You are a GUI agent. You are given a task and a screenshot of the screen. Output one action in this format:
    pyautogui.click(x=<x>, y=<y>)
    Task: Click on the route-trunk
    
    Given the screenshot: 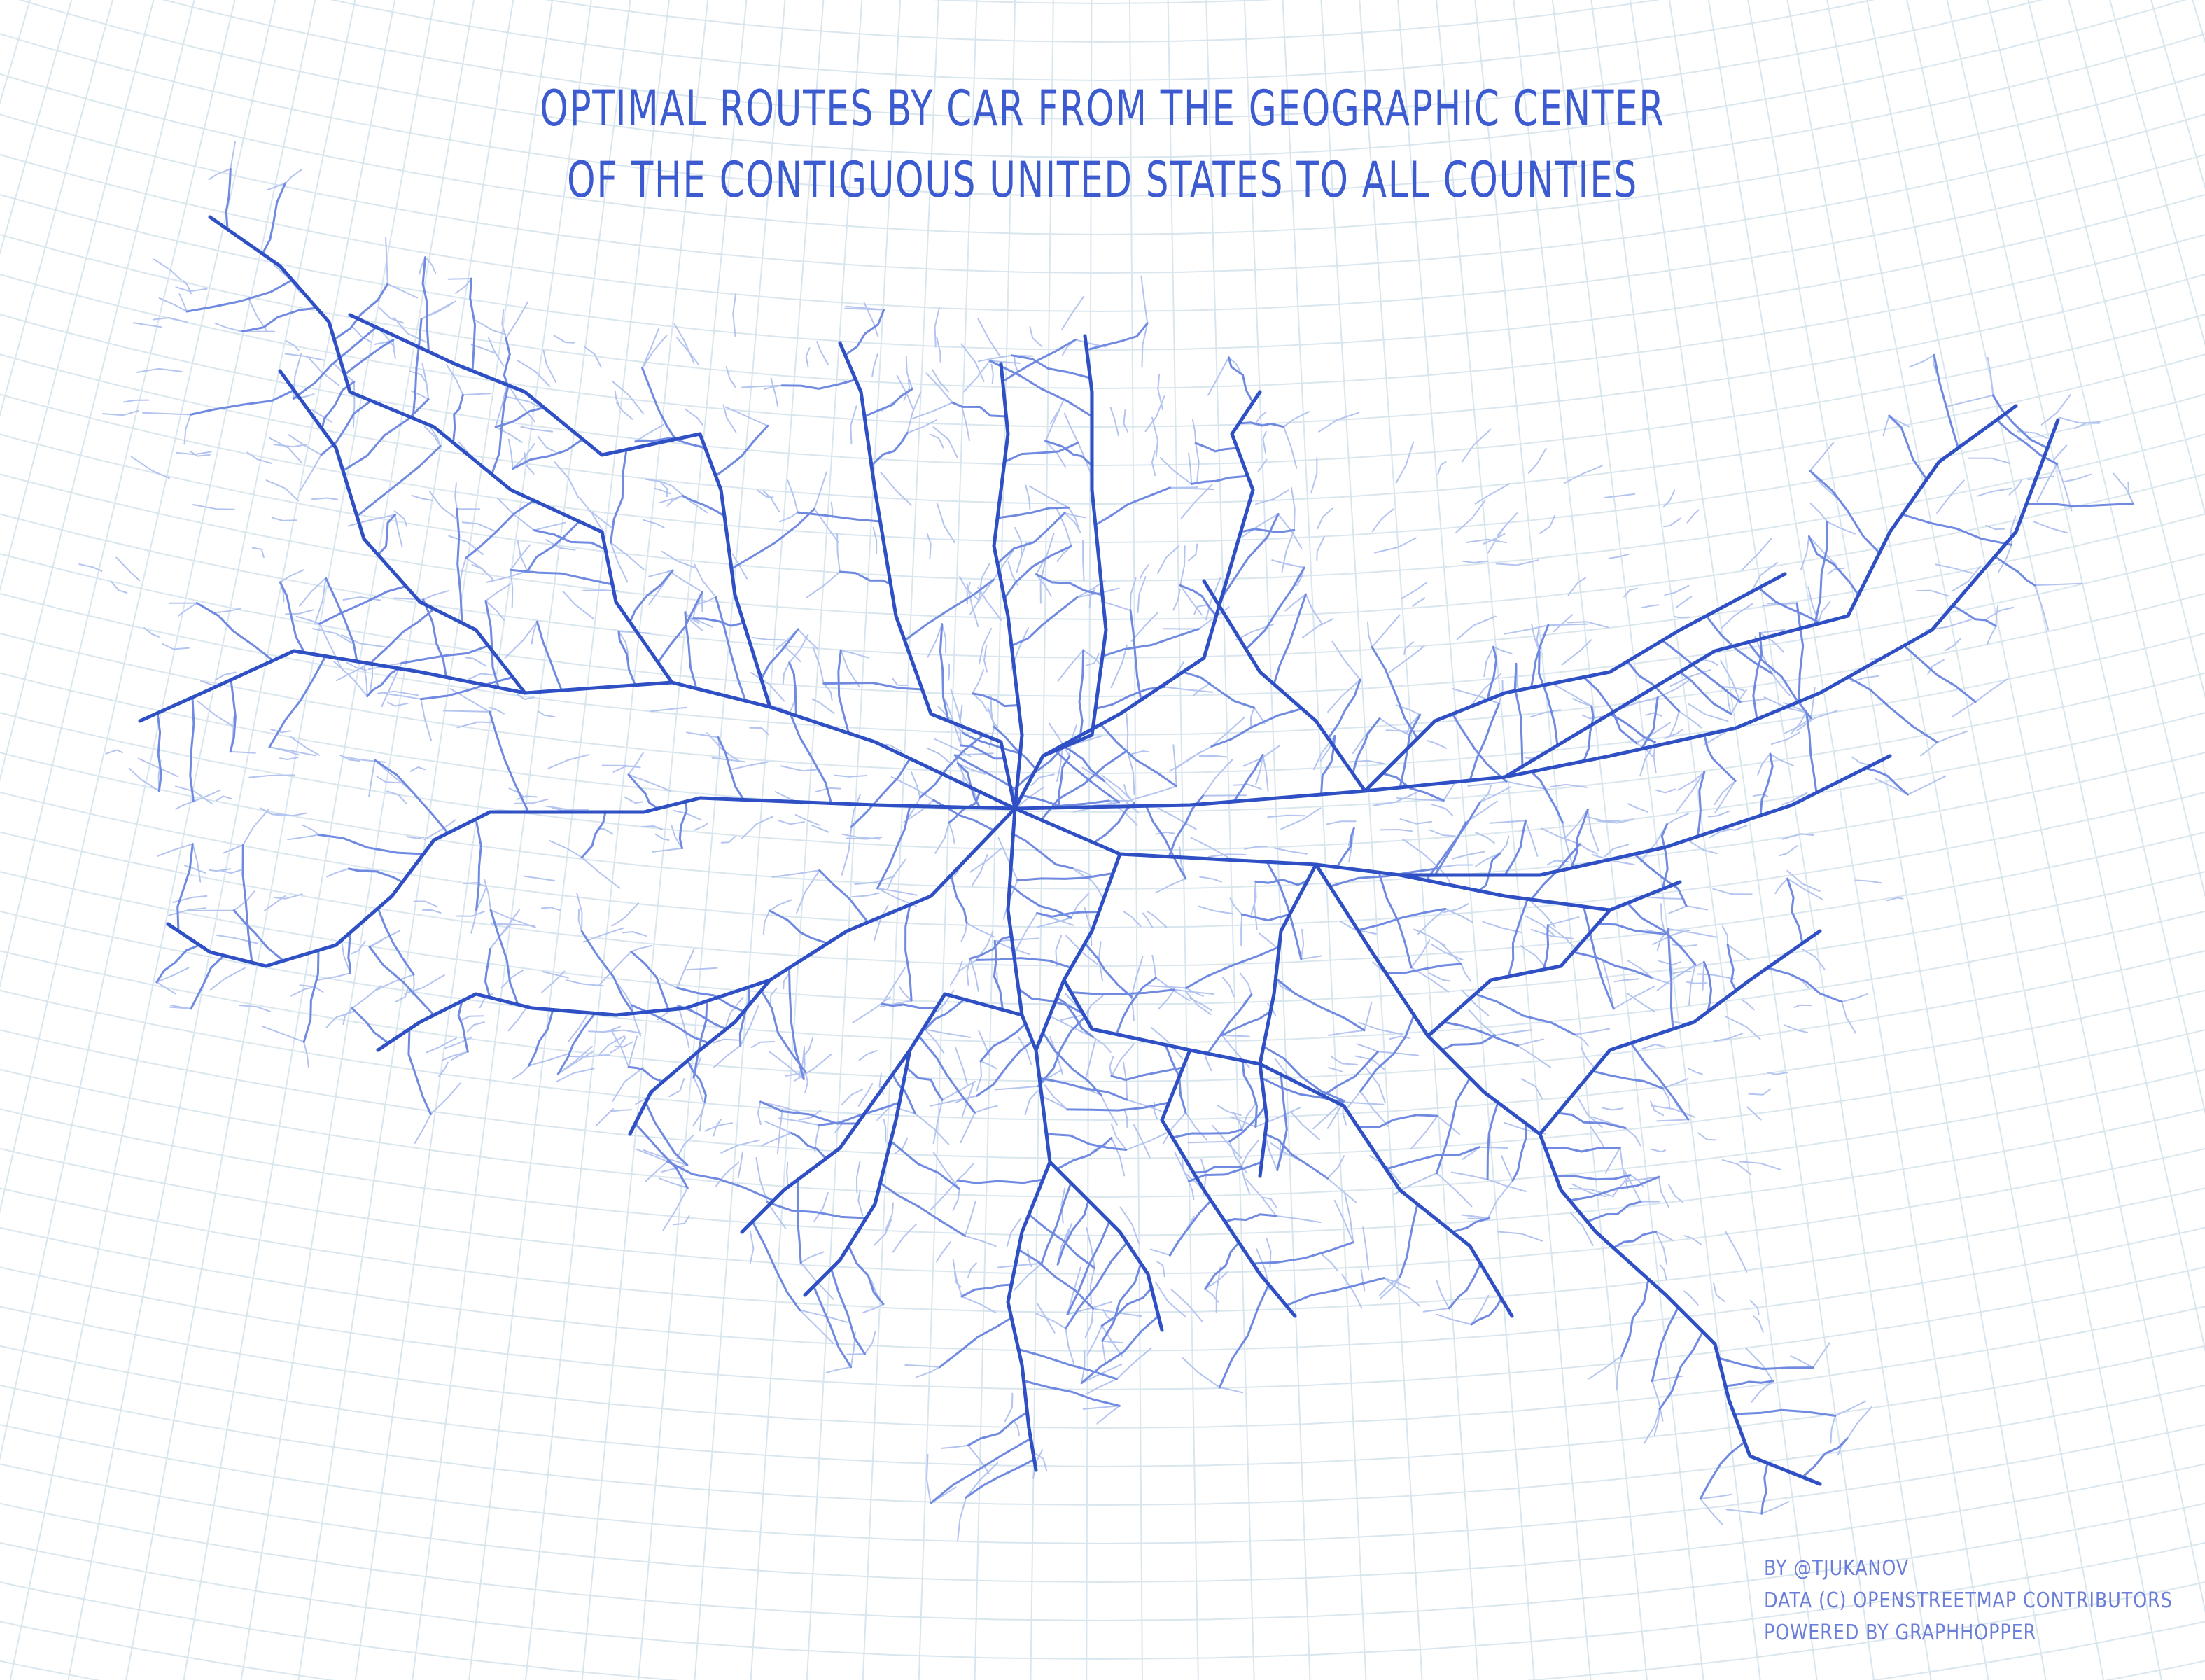 What is the action you would take?
    pyautogui.click(x=822, y=971)
    